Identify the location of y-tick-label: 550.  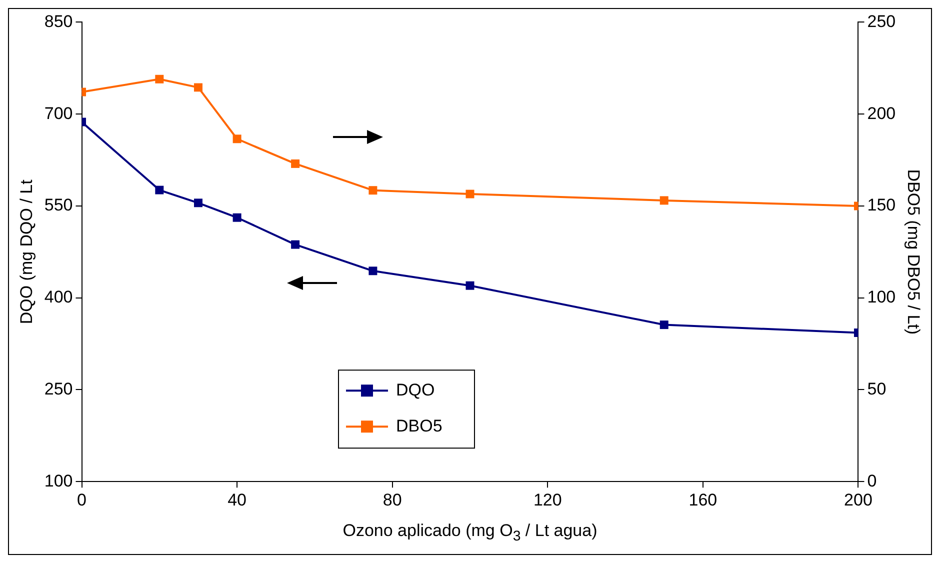
(58, 205).